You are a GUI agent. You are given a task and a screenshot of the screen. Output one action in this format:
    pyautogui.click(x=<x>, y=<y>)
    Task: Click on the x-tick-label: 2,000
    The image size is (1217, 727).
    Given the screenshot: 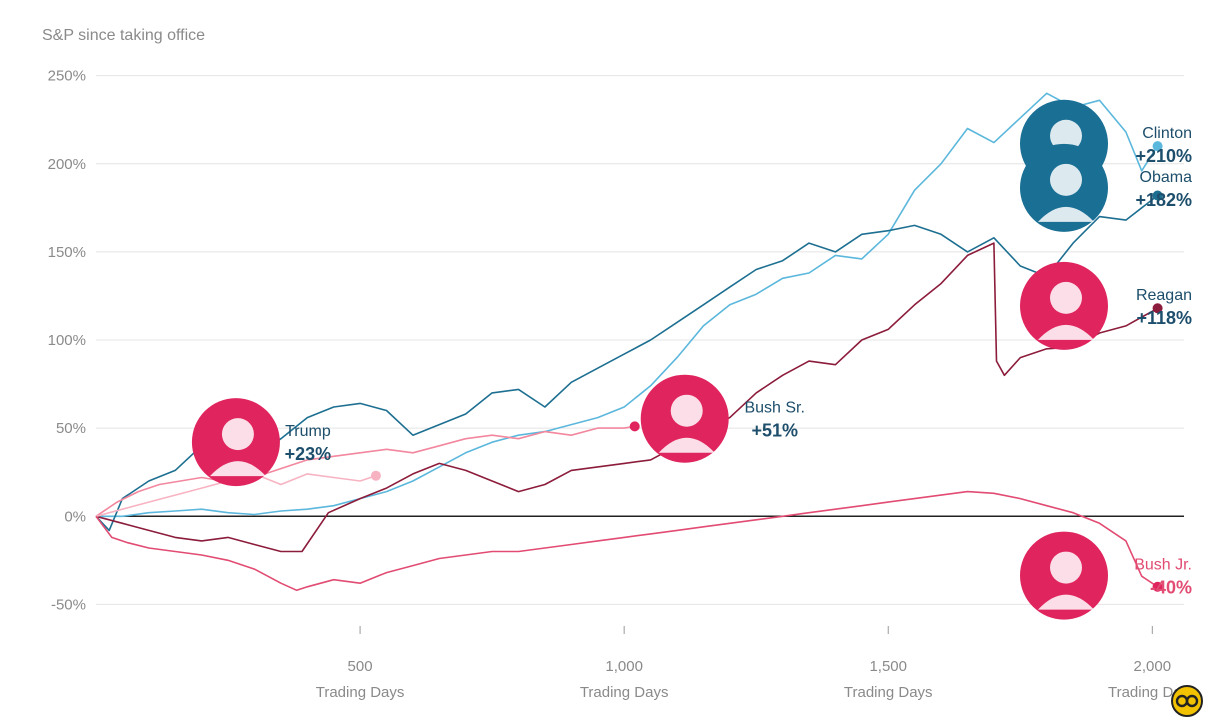 What is the action you would take?
    pyautogui.click(x=1153, y=666)
    